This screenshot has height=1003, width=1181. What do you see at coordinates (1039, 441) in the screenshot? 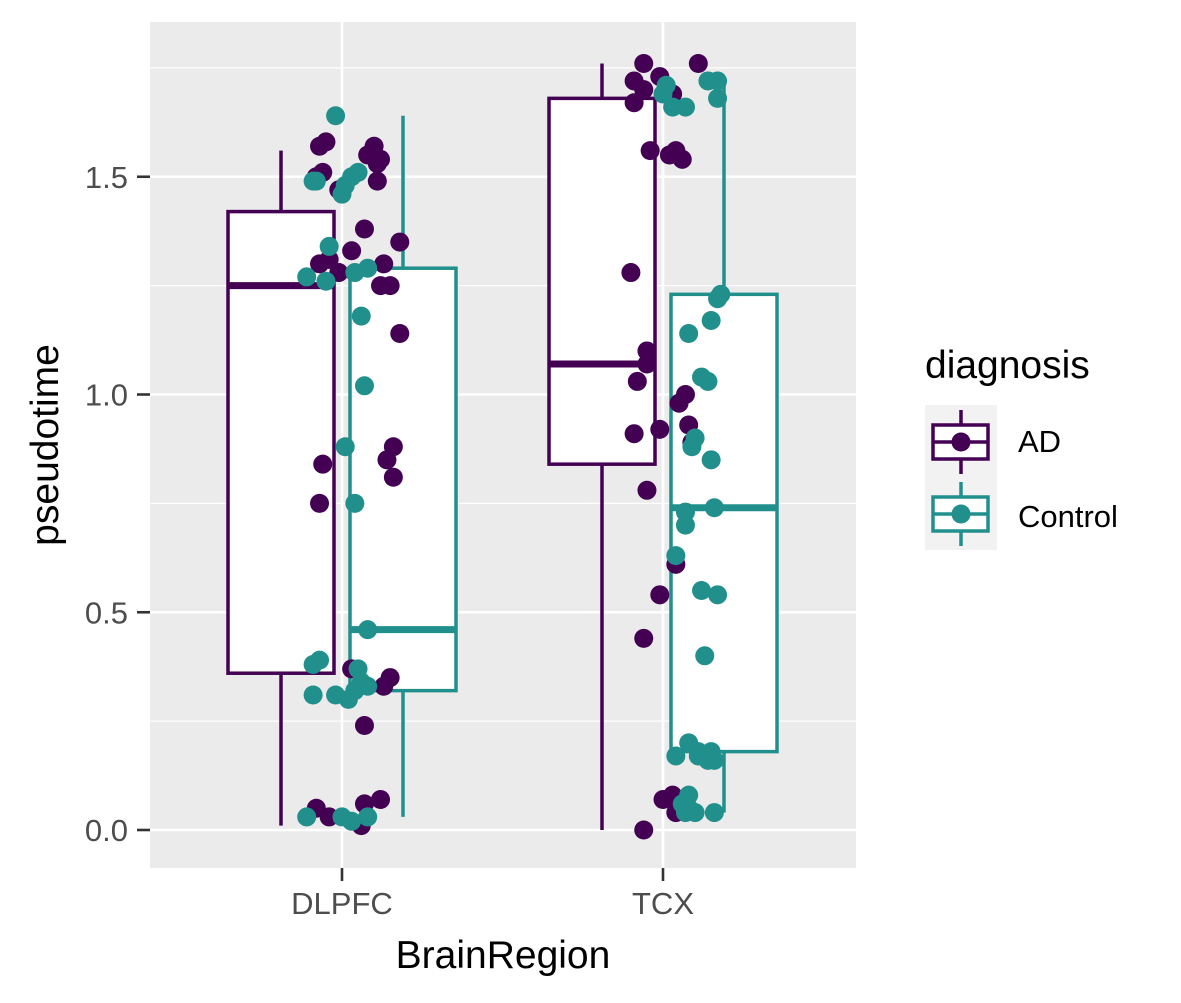
I see `legend-label-ad: AD` at bounding box center [1039, 441].